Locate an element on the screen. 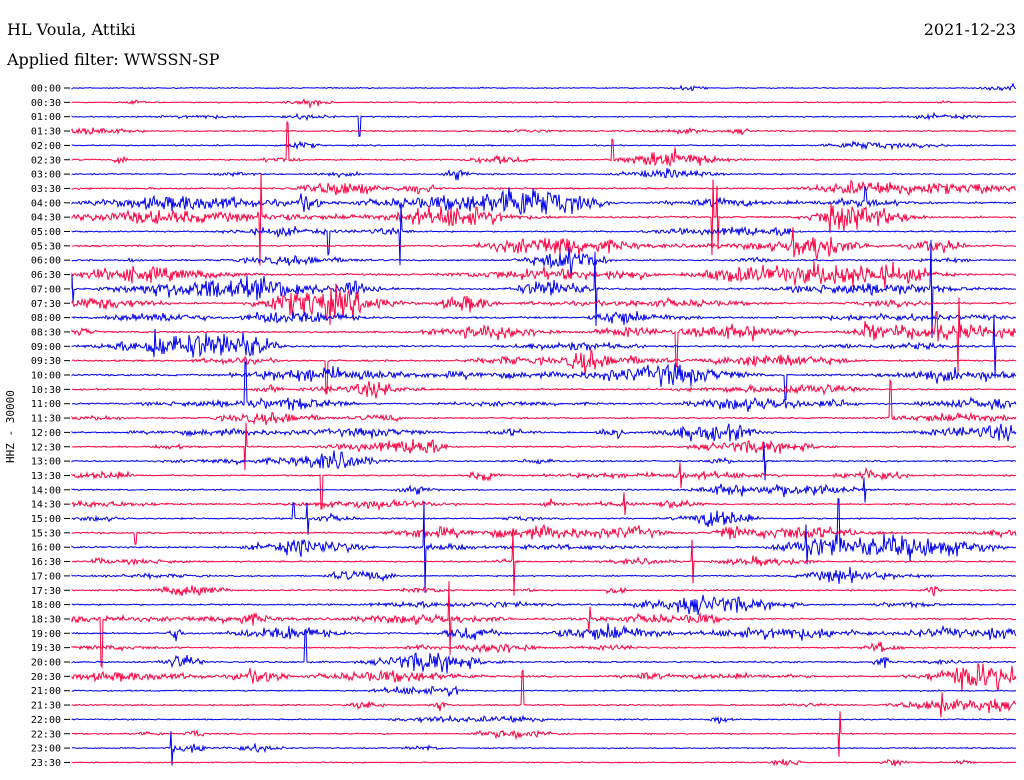 This screenshot has height=780, width=1024. time-tick-1530: 15:30 is located at coordinates (46, 533).